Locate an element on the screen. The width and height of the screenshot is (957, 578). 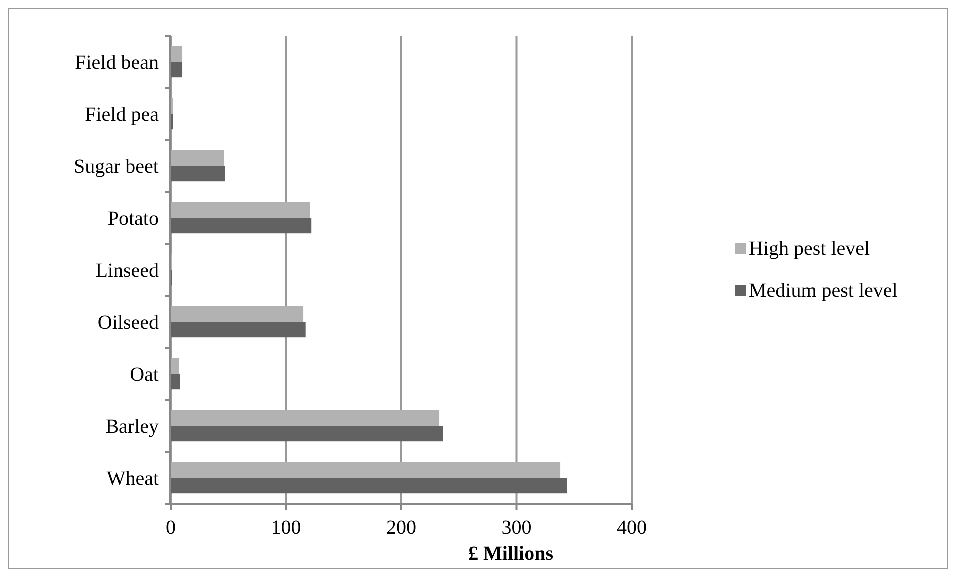
y-tick-label: Barley is located at coordinates (132, 427).